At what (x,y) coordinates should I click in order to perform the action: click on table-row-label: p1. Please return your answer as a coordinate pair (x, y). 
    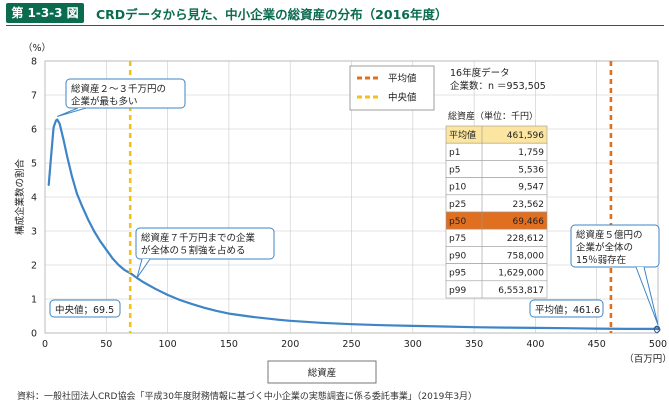
    Looking at the image, I should click on (454, 153).